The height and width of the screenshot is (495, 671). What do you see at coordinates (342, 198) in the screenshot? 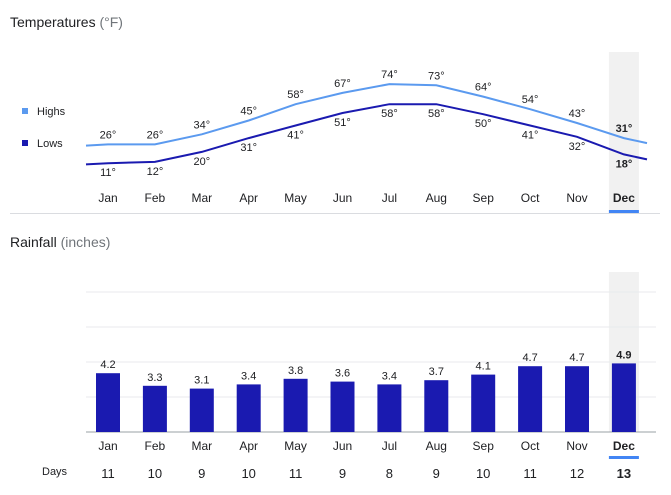
I see `temp-month-tick-label: Jun` at bounding box center [342, 198].